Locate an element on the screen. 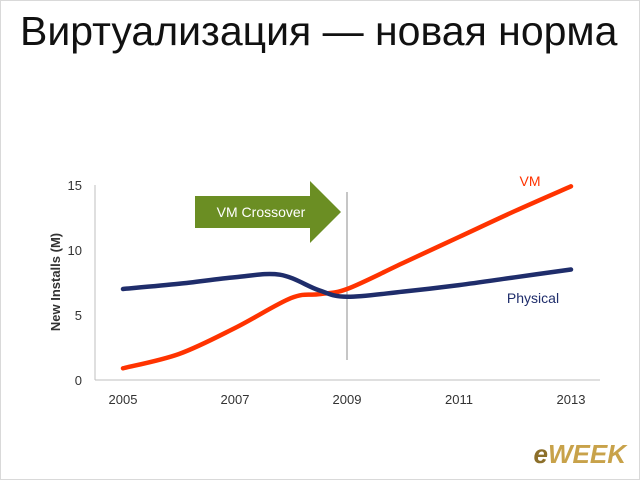 Image resolution: width=640 pixels, height=480 pixels. x-tick-label: 2013 is located at coordinates (571, 399).